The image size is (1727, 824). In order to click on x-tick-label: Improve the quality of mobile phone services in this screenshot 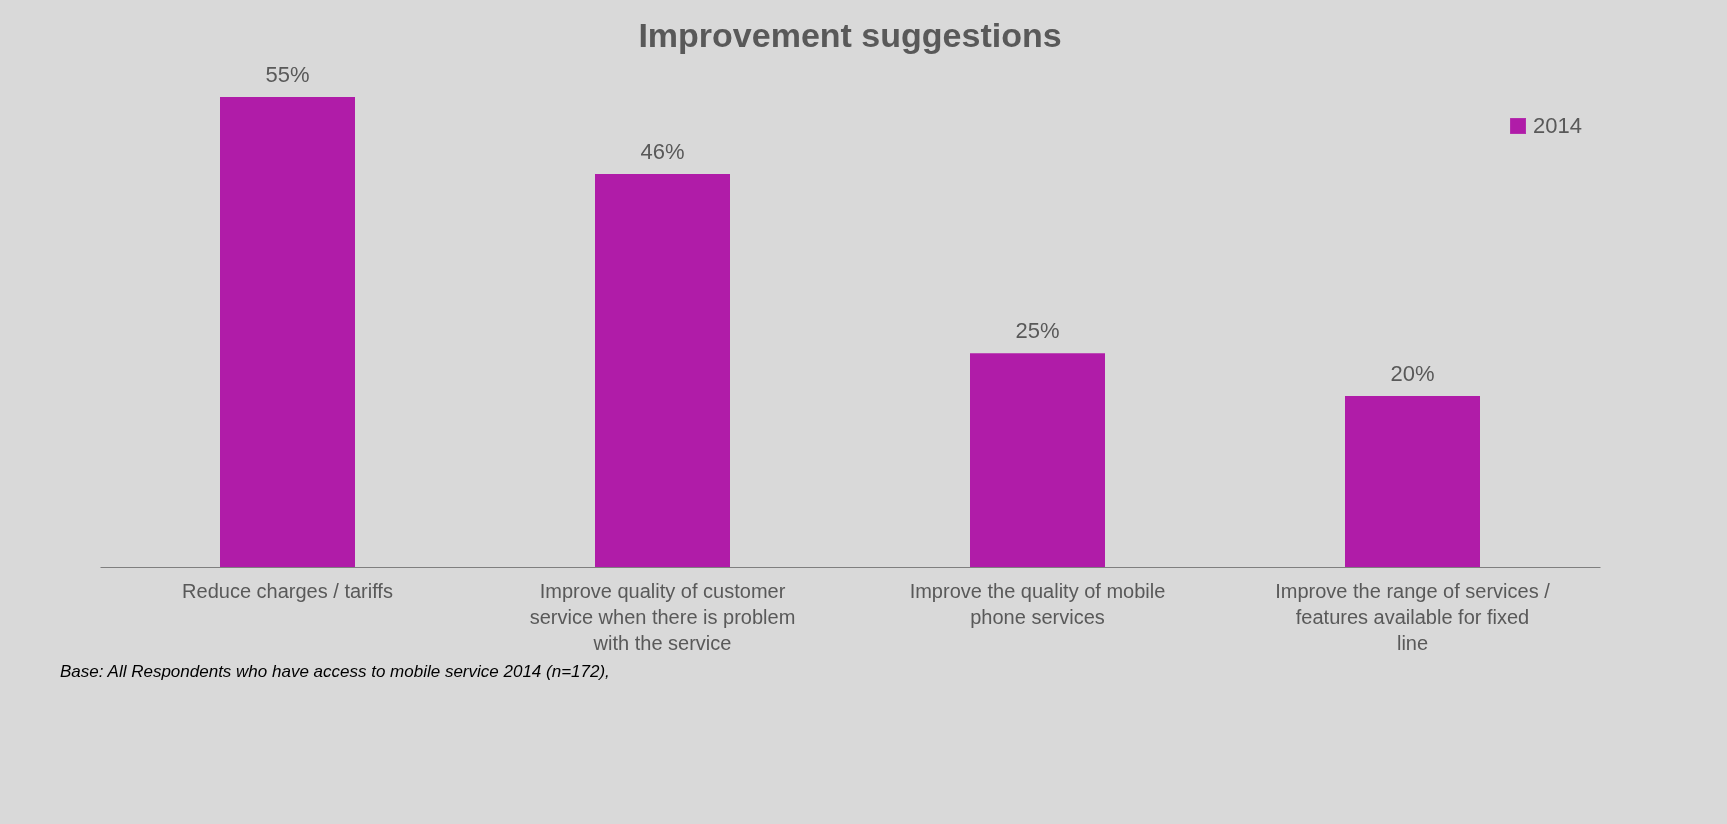, I will do `click(1037, 603)`.